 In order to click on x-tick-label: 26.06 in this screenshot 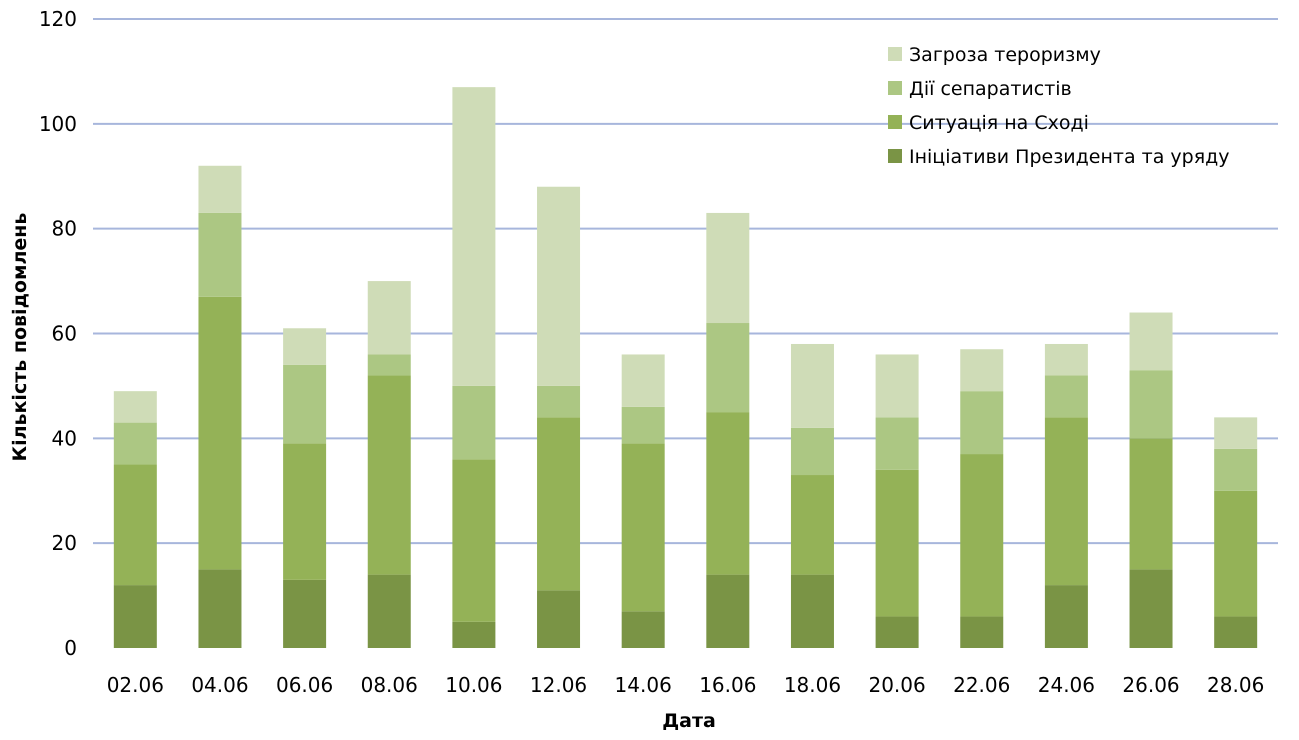, I will do `click(1150, 685)`.